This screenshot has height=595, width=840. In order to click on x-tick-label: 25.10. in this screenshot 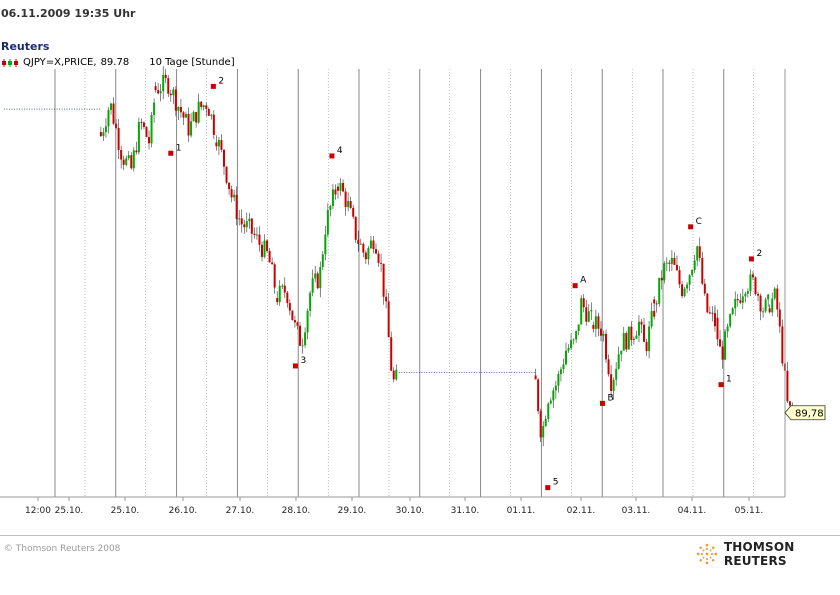, I will do `click(69, 511)`.